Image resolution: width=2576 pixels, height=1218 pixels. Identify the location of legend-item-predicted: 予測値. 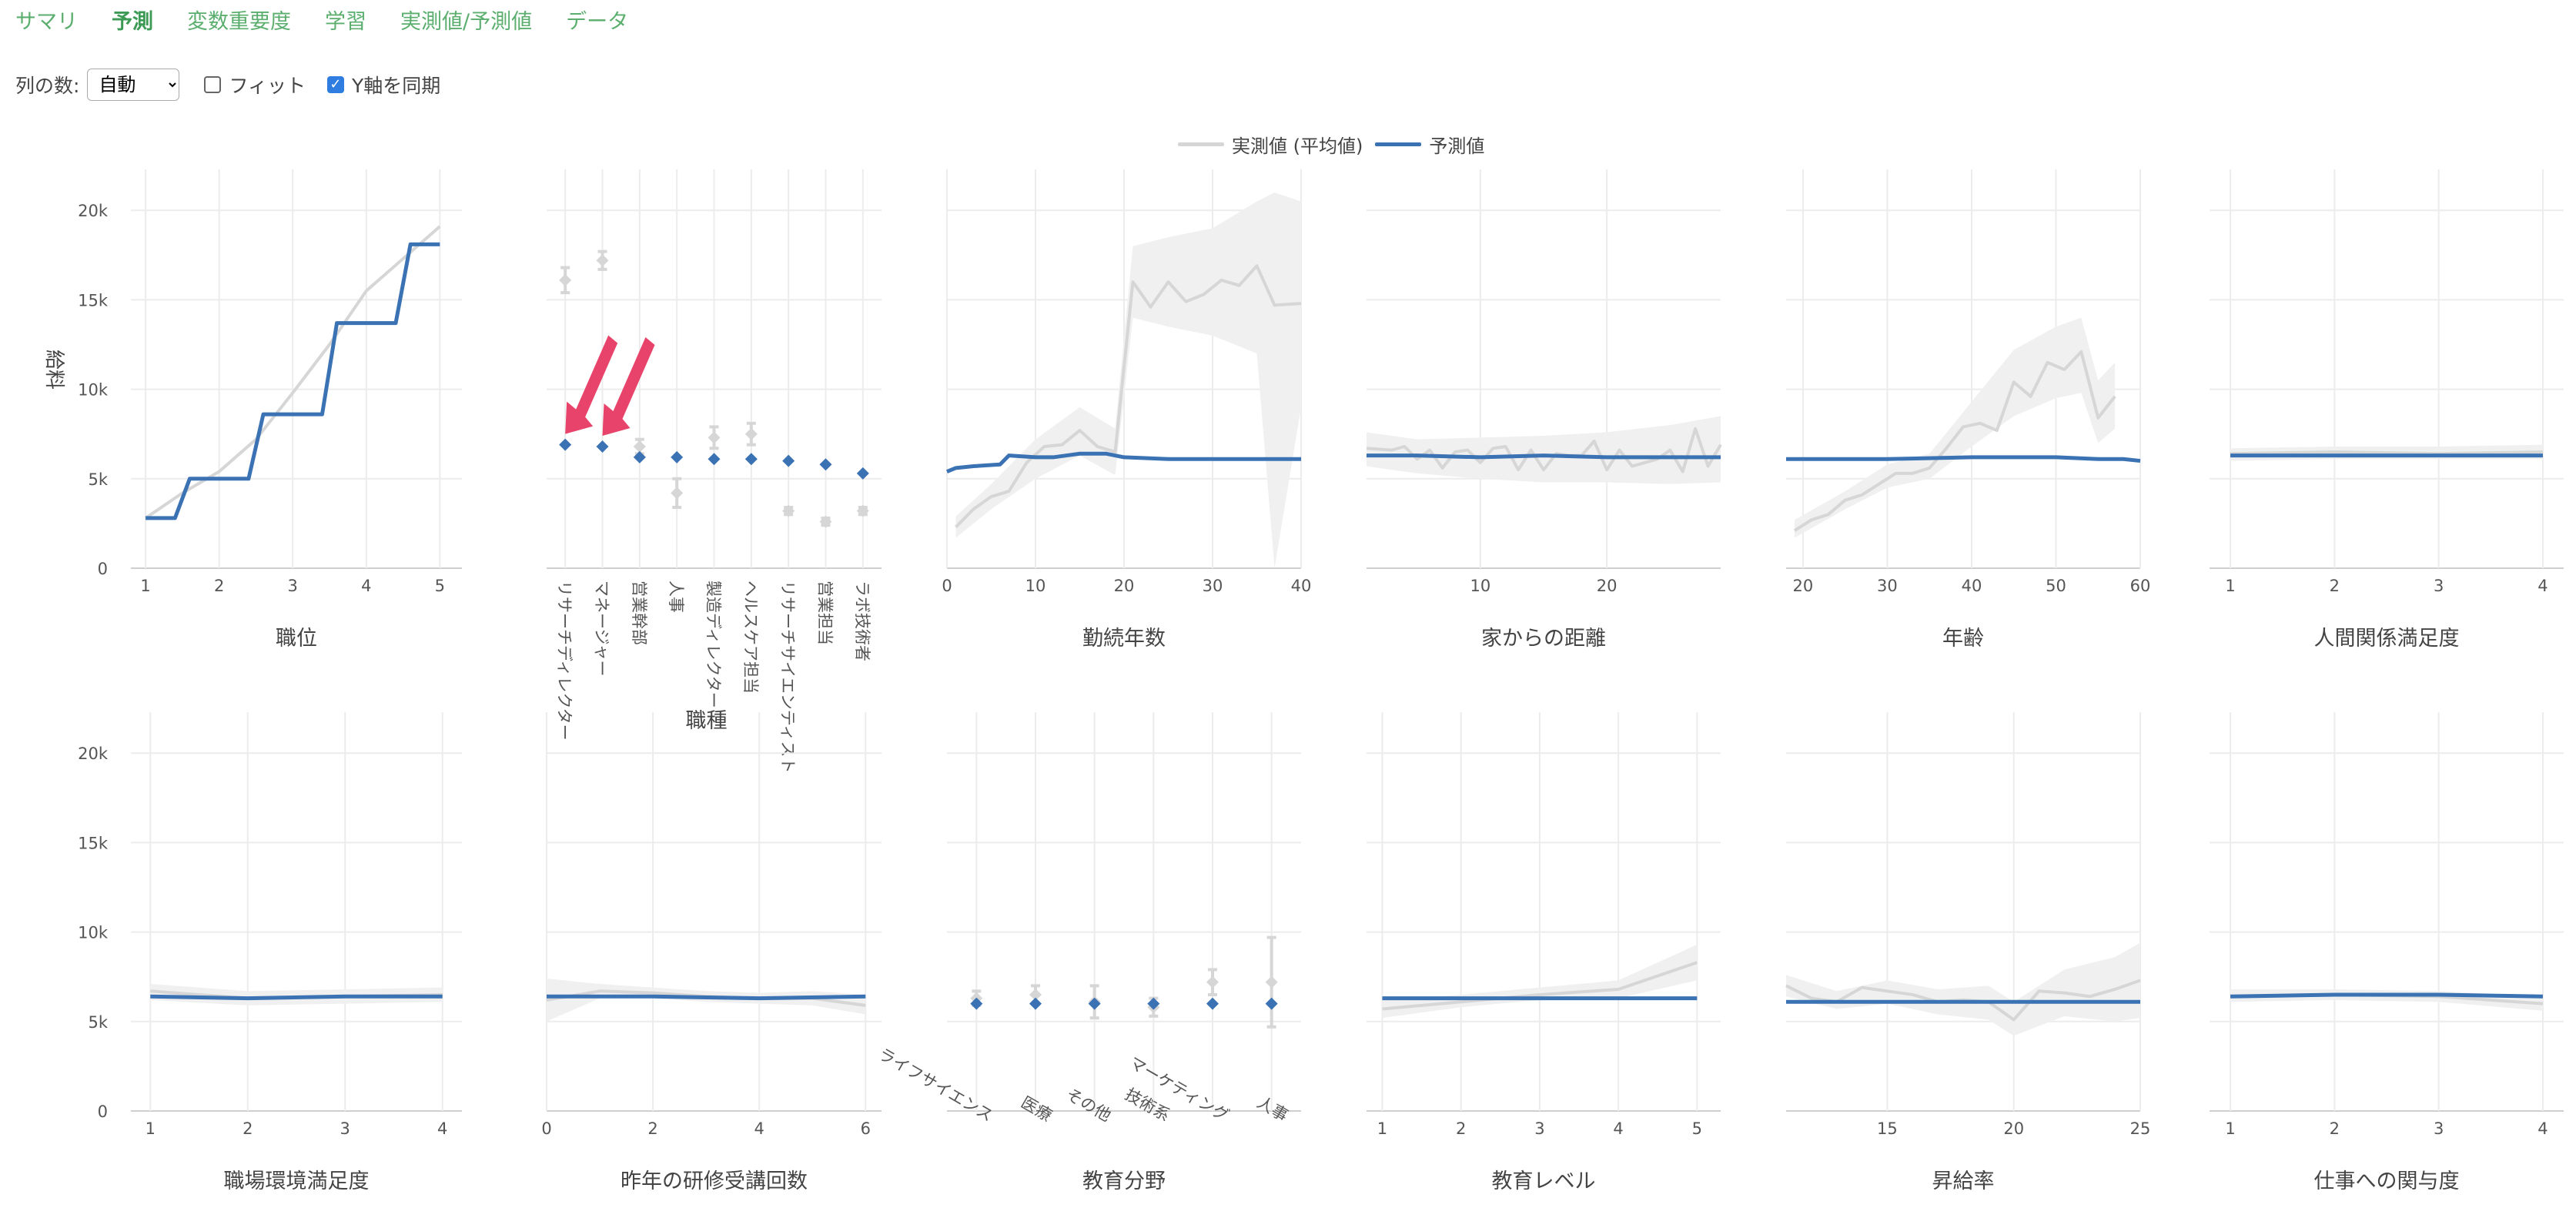
(1429, 144).